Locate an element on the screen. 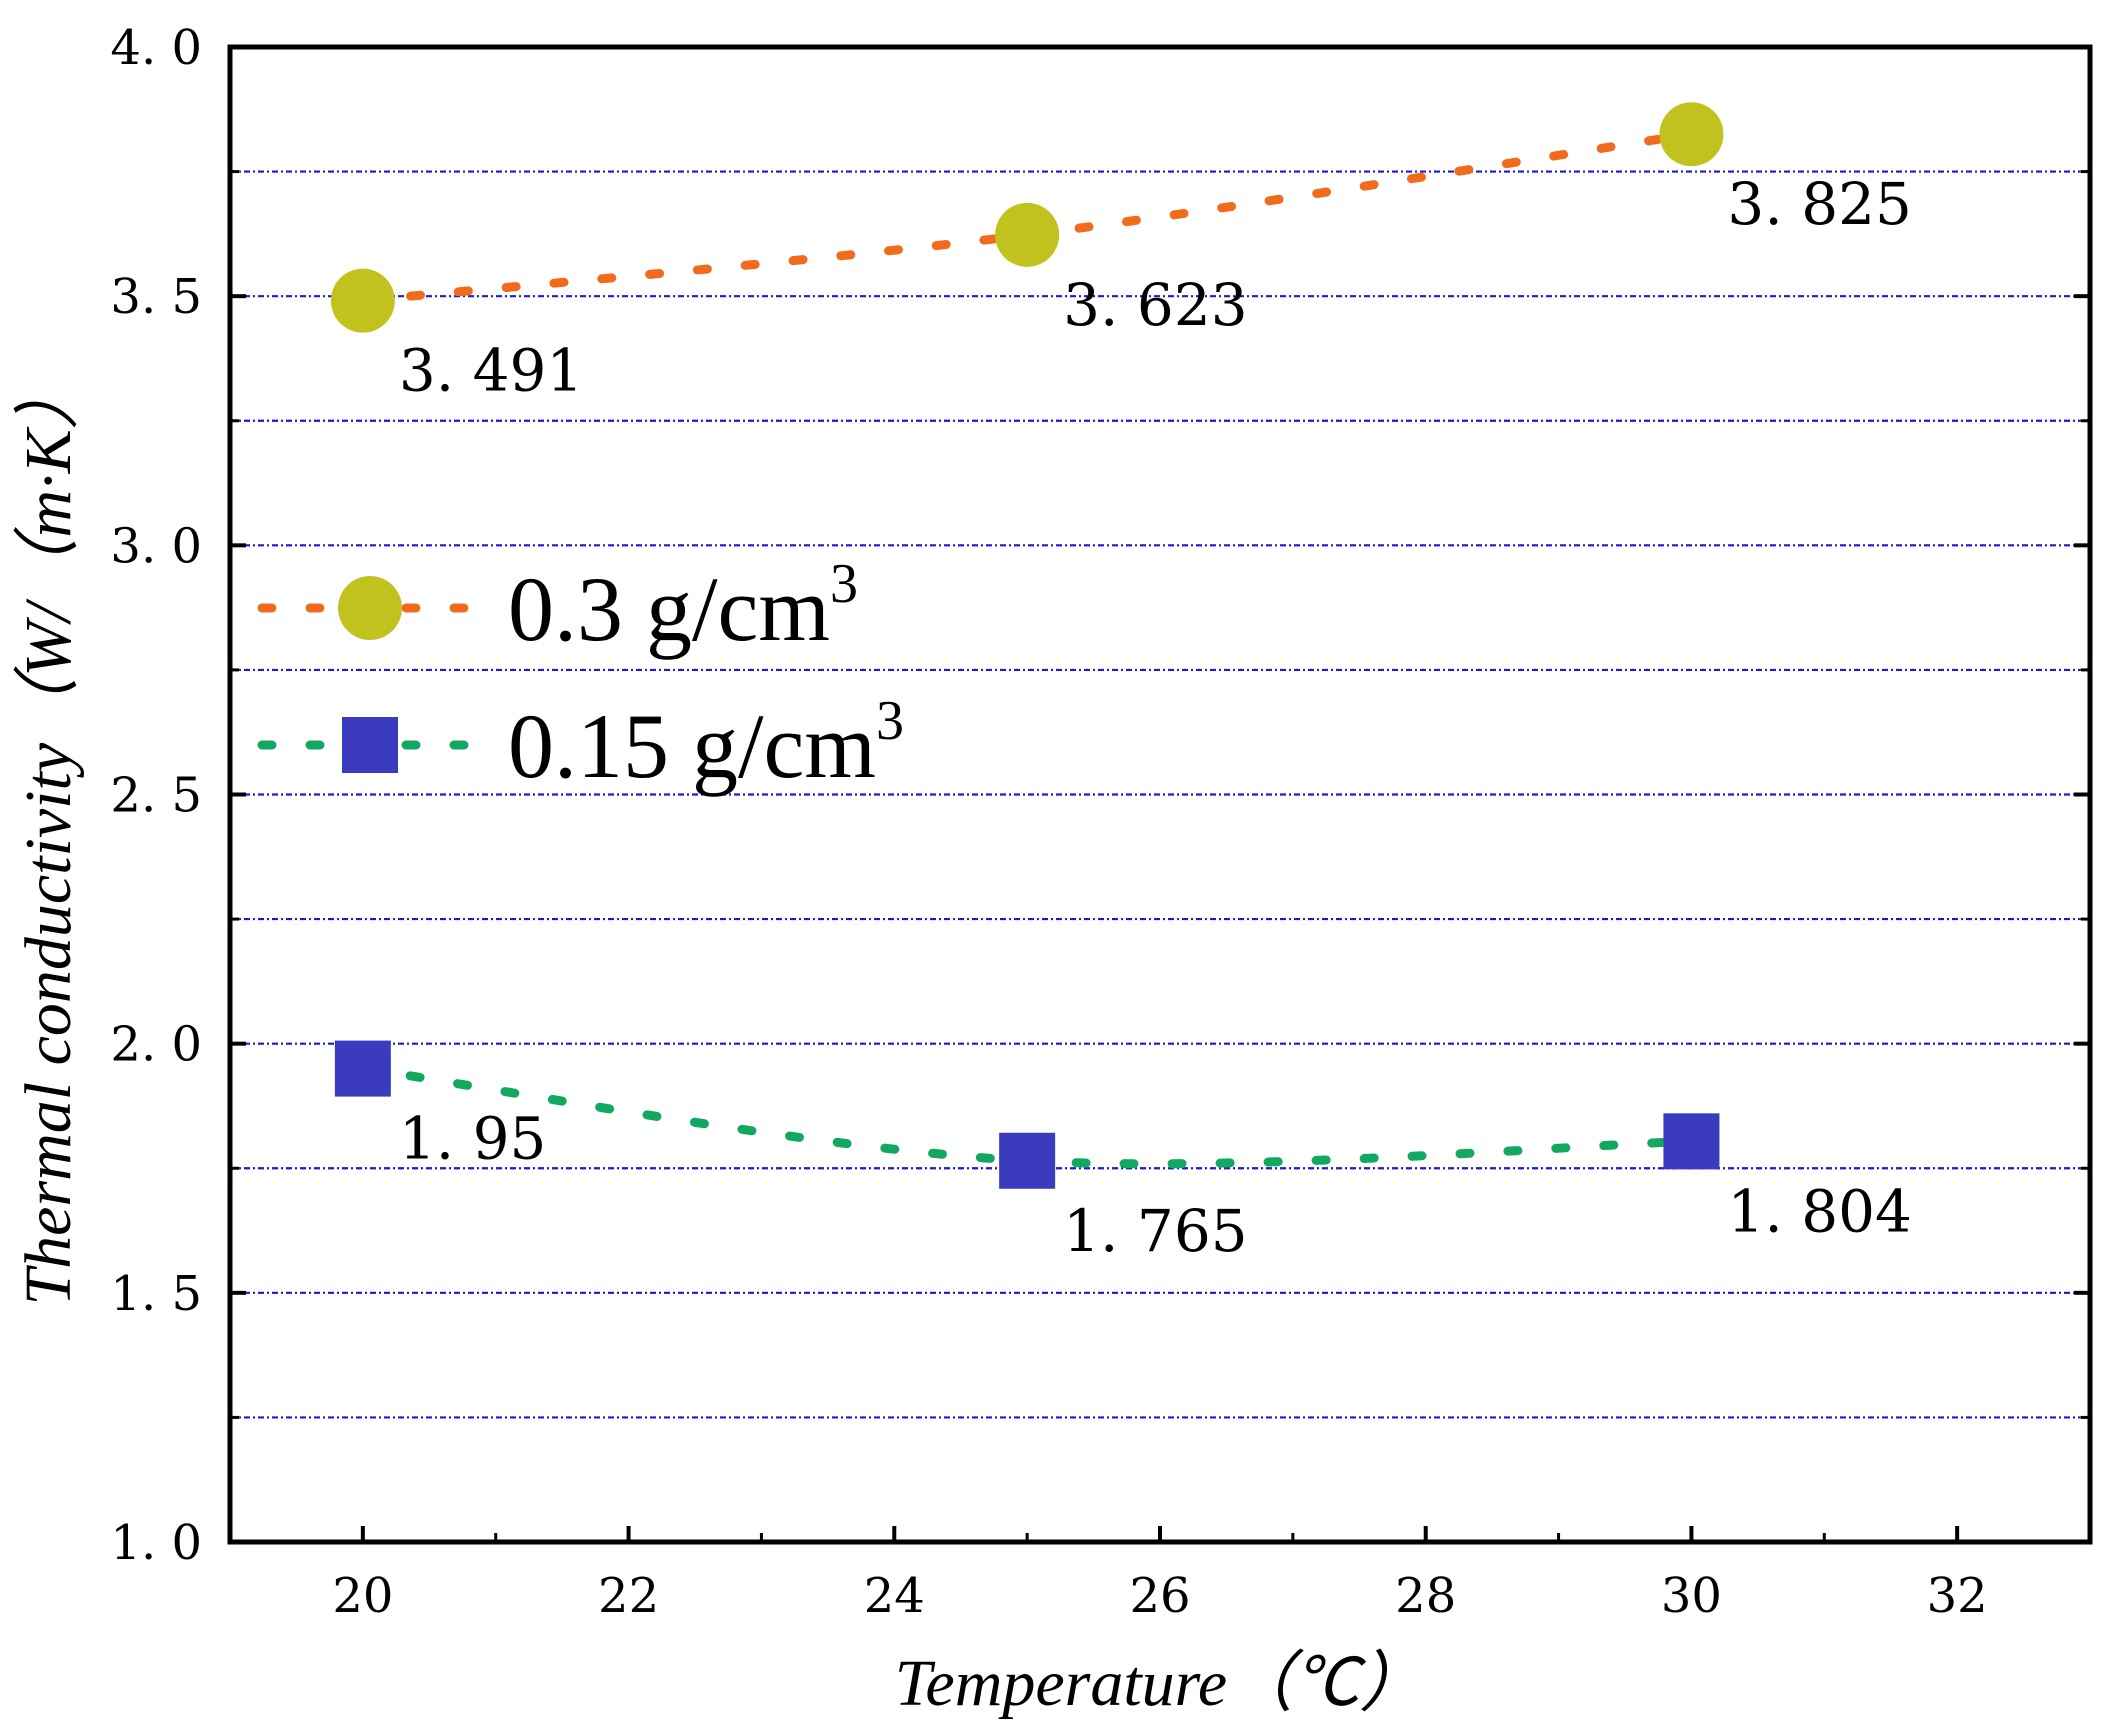 The width and height of the screenshot is (2117, 1724). y-tick-label: 1. 0 is located at coordinates (156, 1543).